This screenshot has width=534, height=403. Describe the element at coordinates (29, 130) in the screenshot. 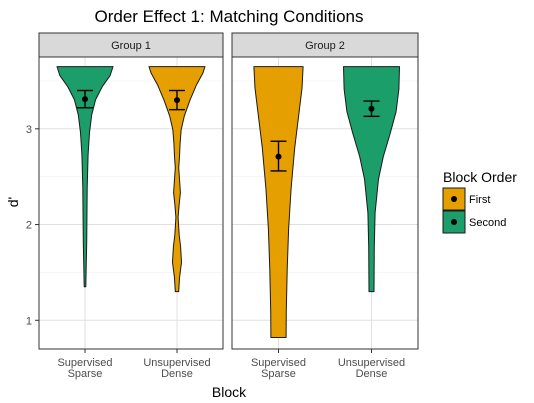

I see `y-tick-label: 3` at that location.